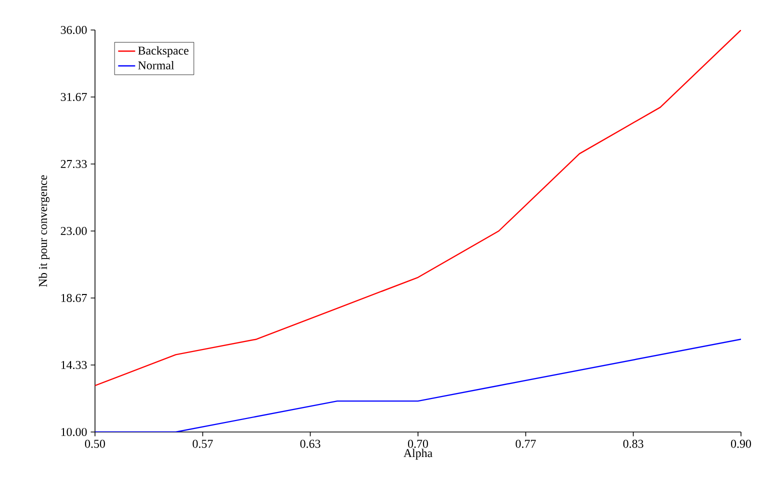 The image size is (761, 500). I want to click on y-tick-label: 23.00, so click(73, 231).